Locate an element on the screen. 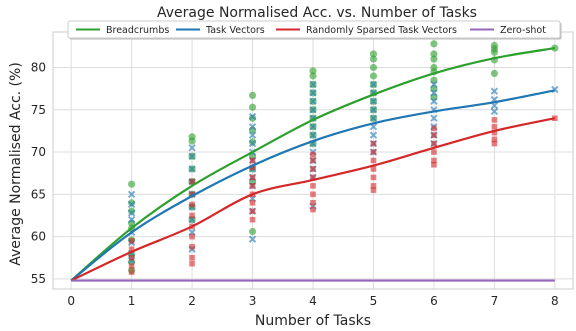 This screenshot has height=331, width=576. legend-label: Task Vectors is located at coordinates (235, 30).